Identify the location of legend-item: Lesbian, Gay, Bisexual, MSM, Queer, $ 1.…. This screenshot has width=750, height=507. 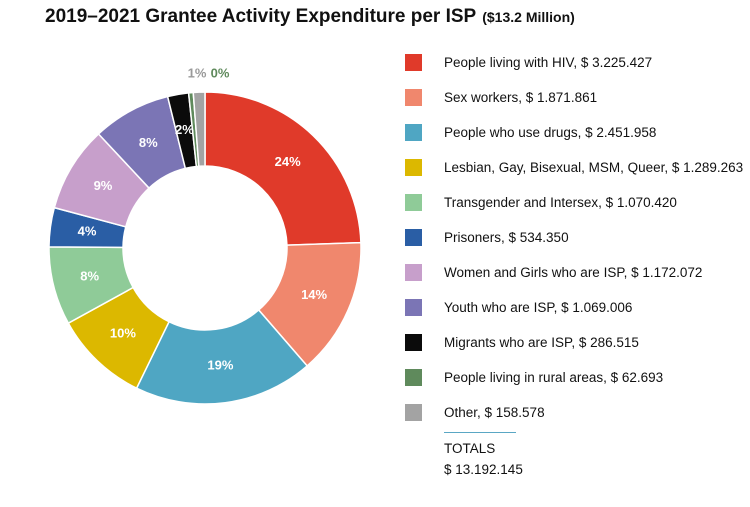
(574, 176).